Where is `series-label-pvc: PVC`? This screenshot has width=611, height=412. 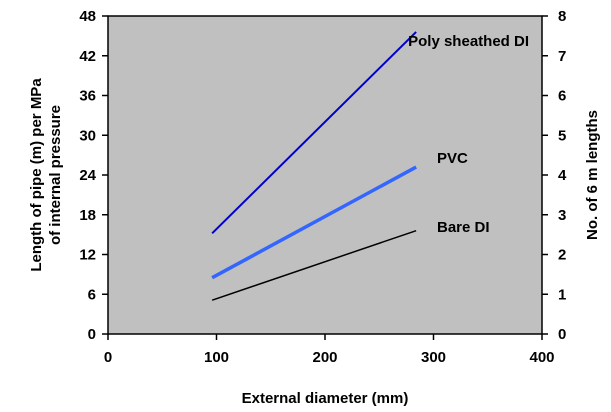
series-label-pvc: PVC is located at coordinates (452, 158).